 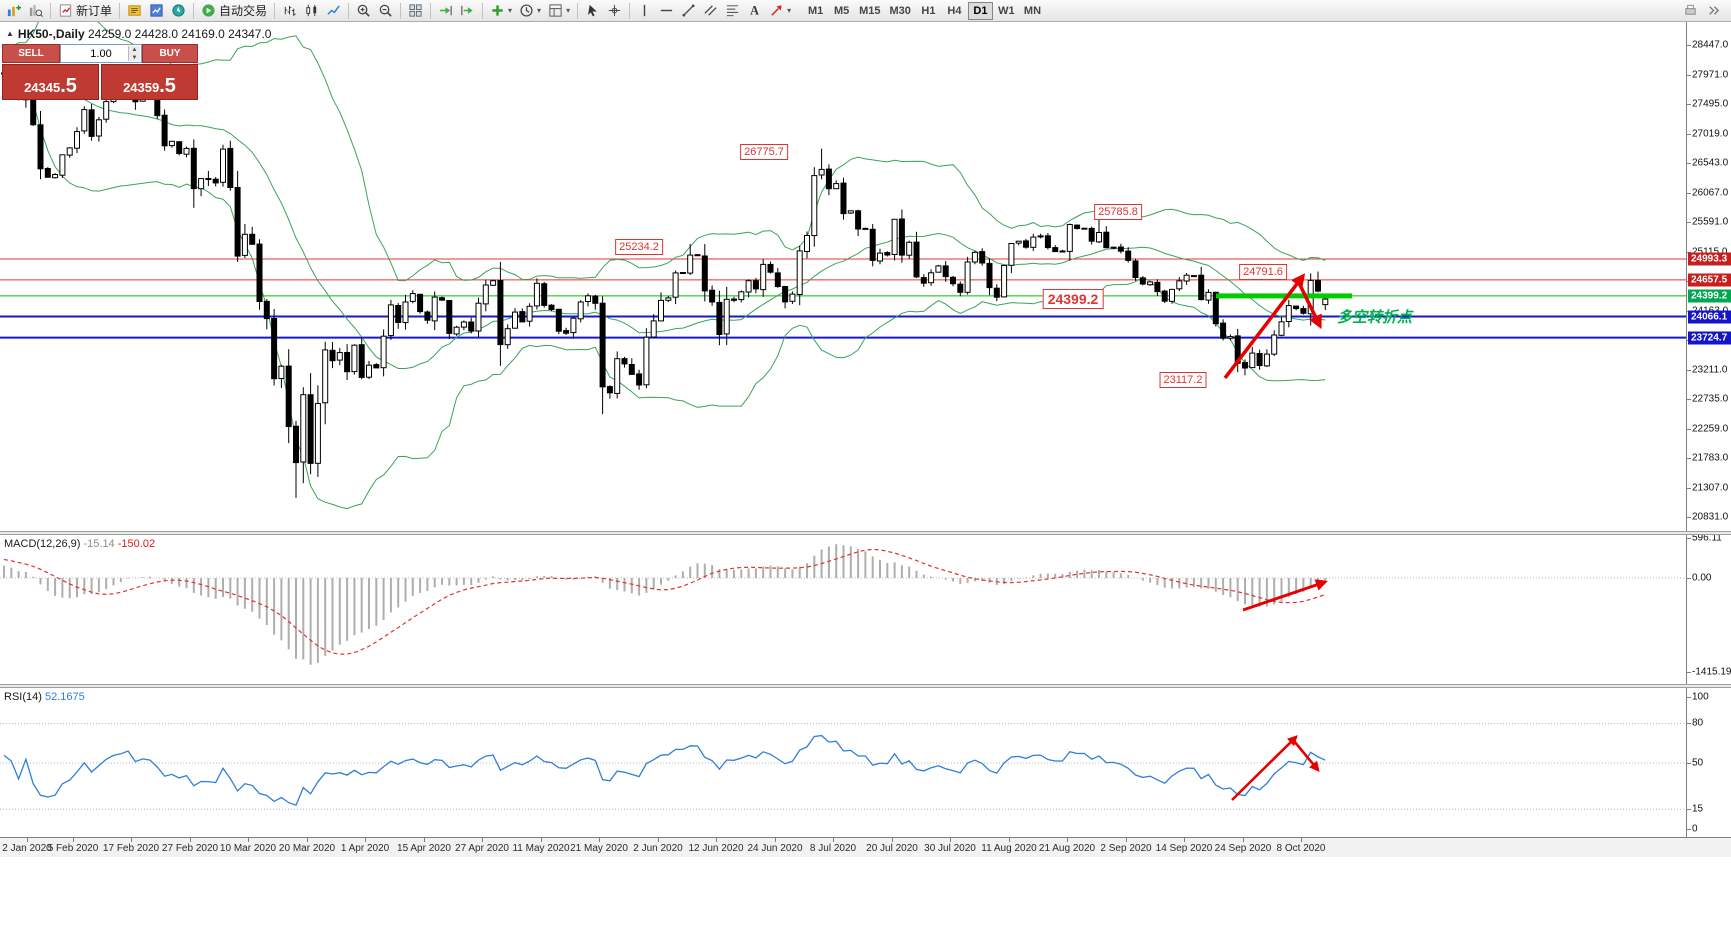 What do you see at coordinates (1118, 212) in the screenshot?
I see `price-label-box: 25785.8` at bounding box center [1118, 212].